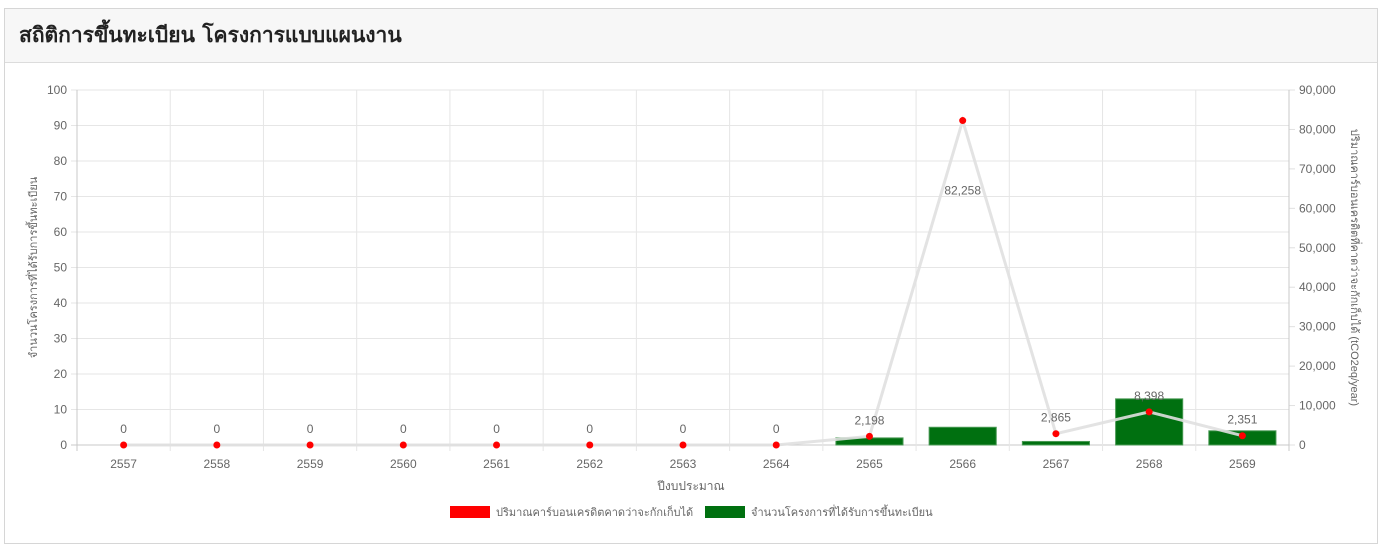 The image size is (1380, 547). I want to click on y-tick-label: 50, so click(61, 268).